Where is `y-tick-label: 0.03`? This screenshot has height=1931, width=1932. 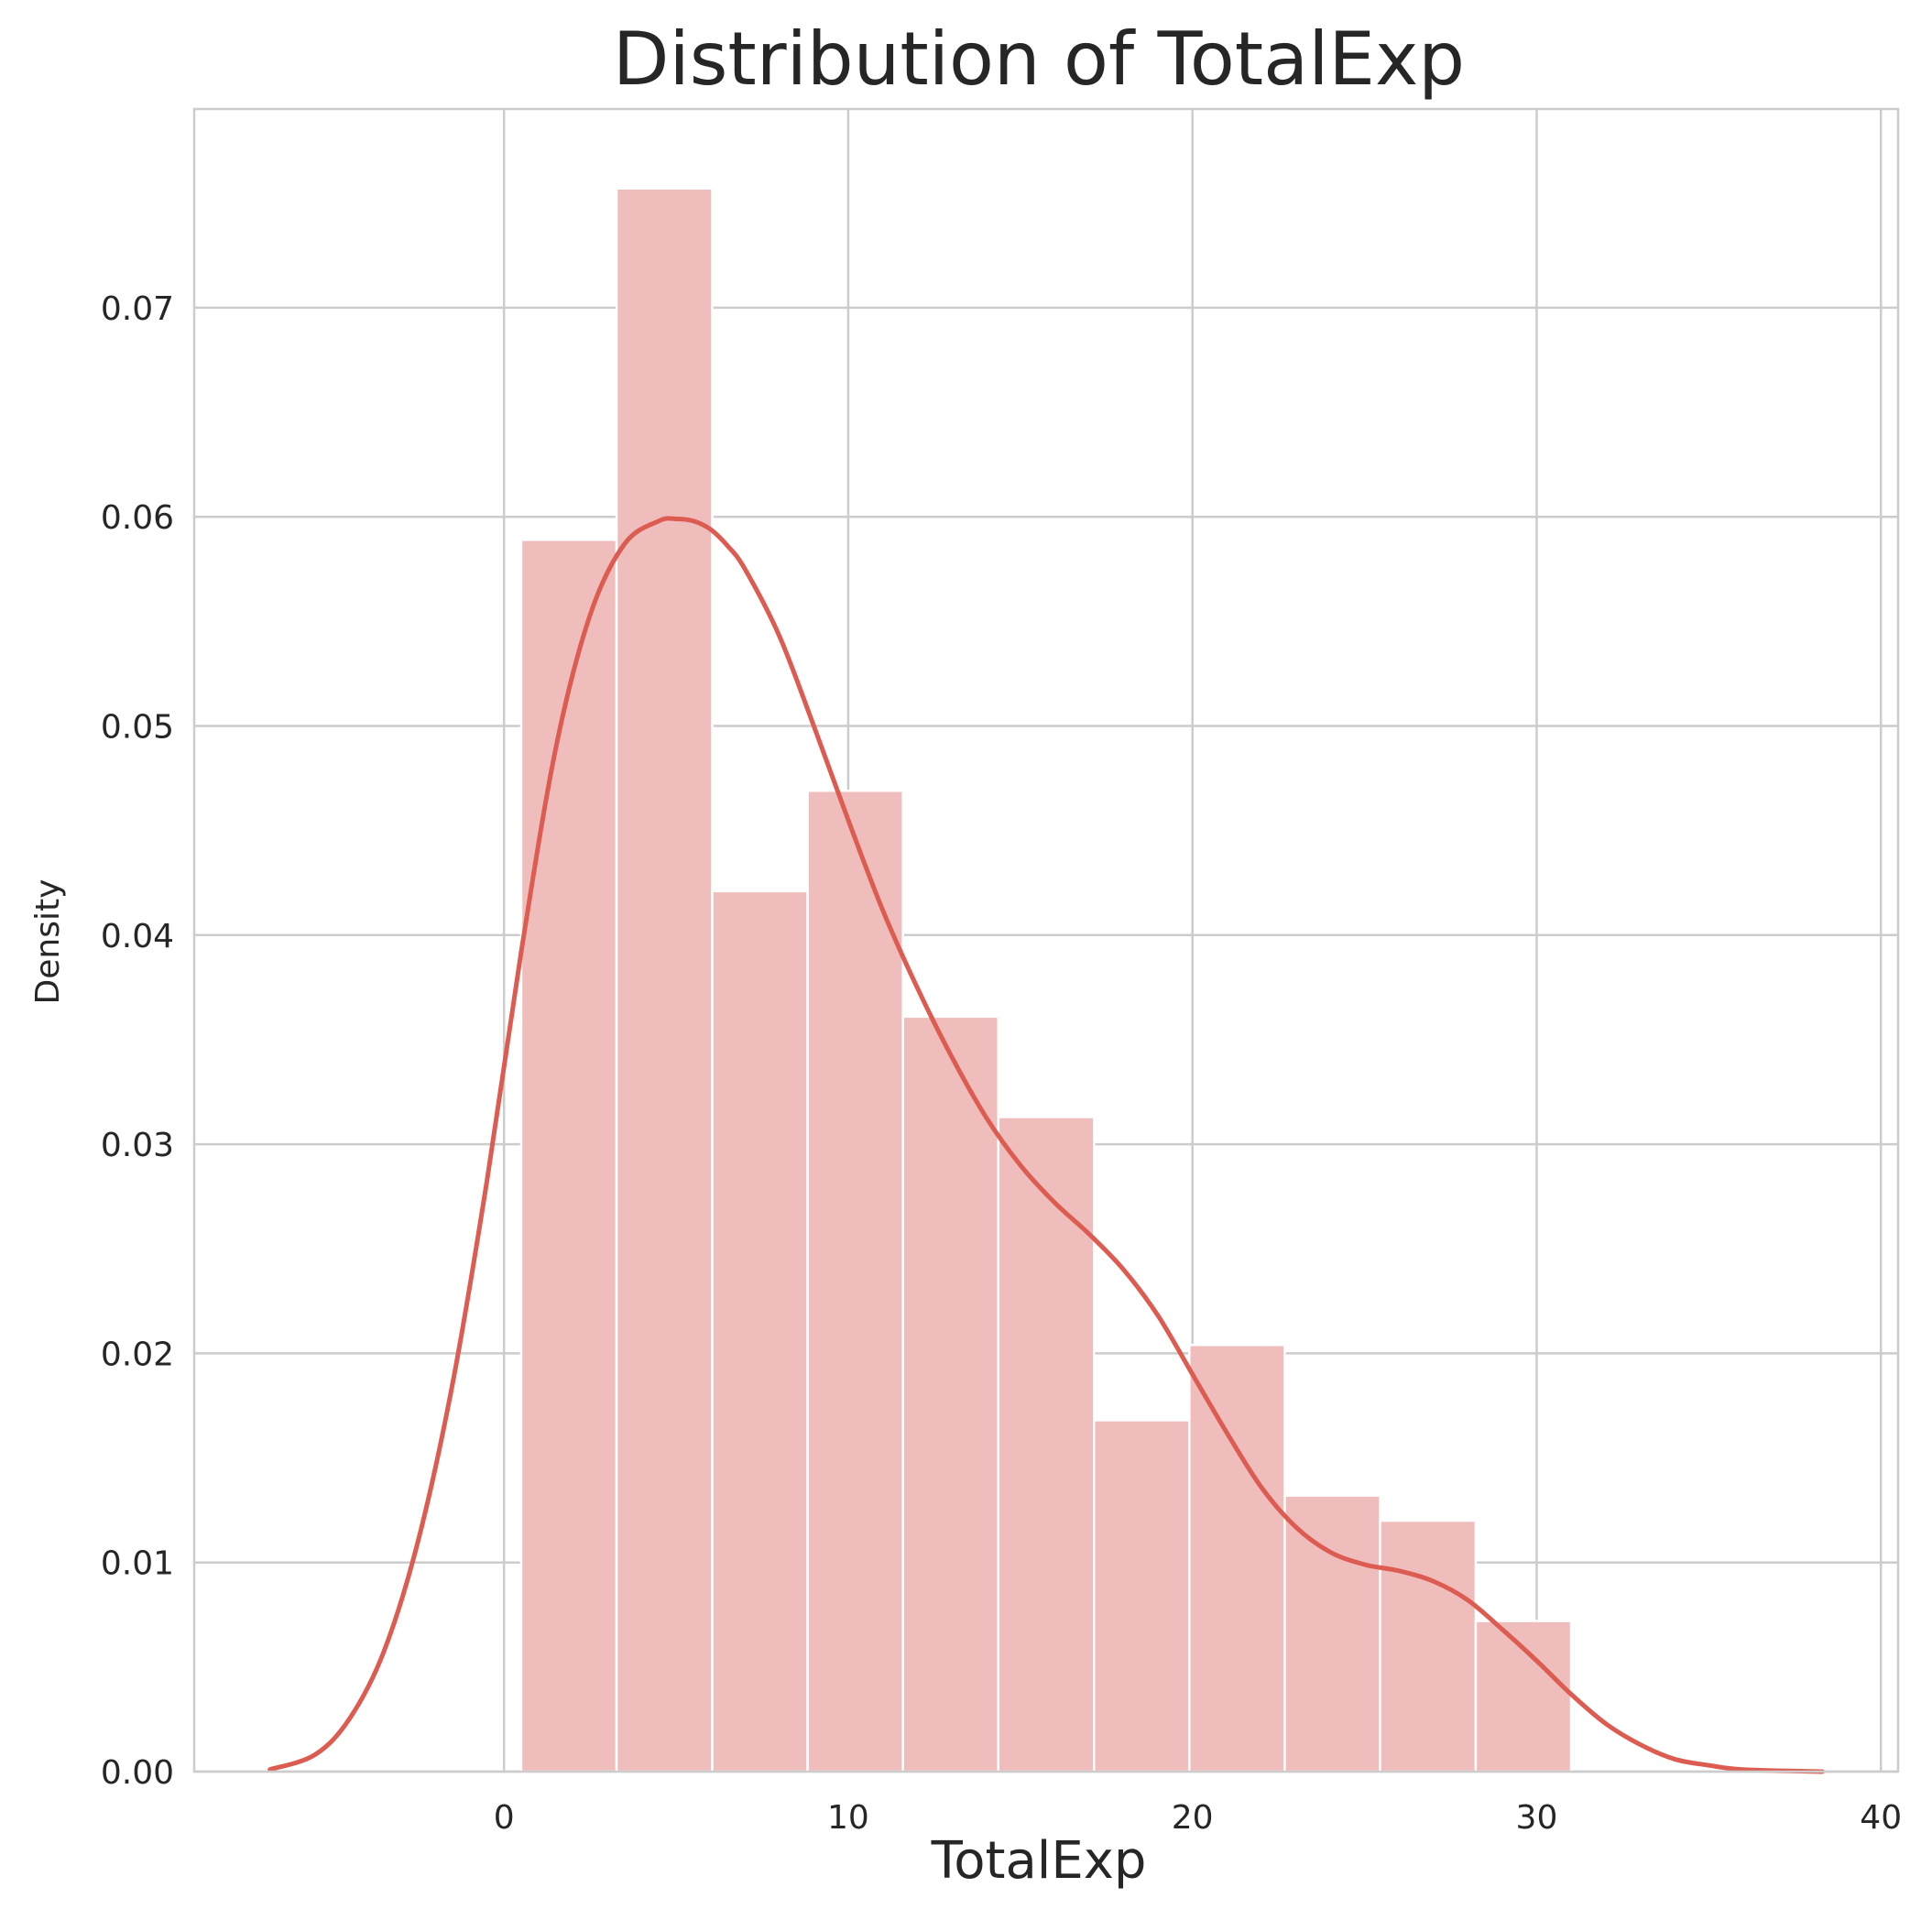 y-tick-label: 0.03 is located at coordinates (138, 1145).